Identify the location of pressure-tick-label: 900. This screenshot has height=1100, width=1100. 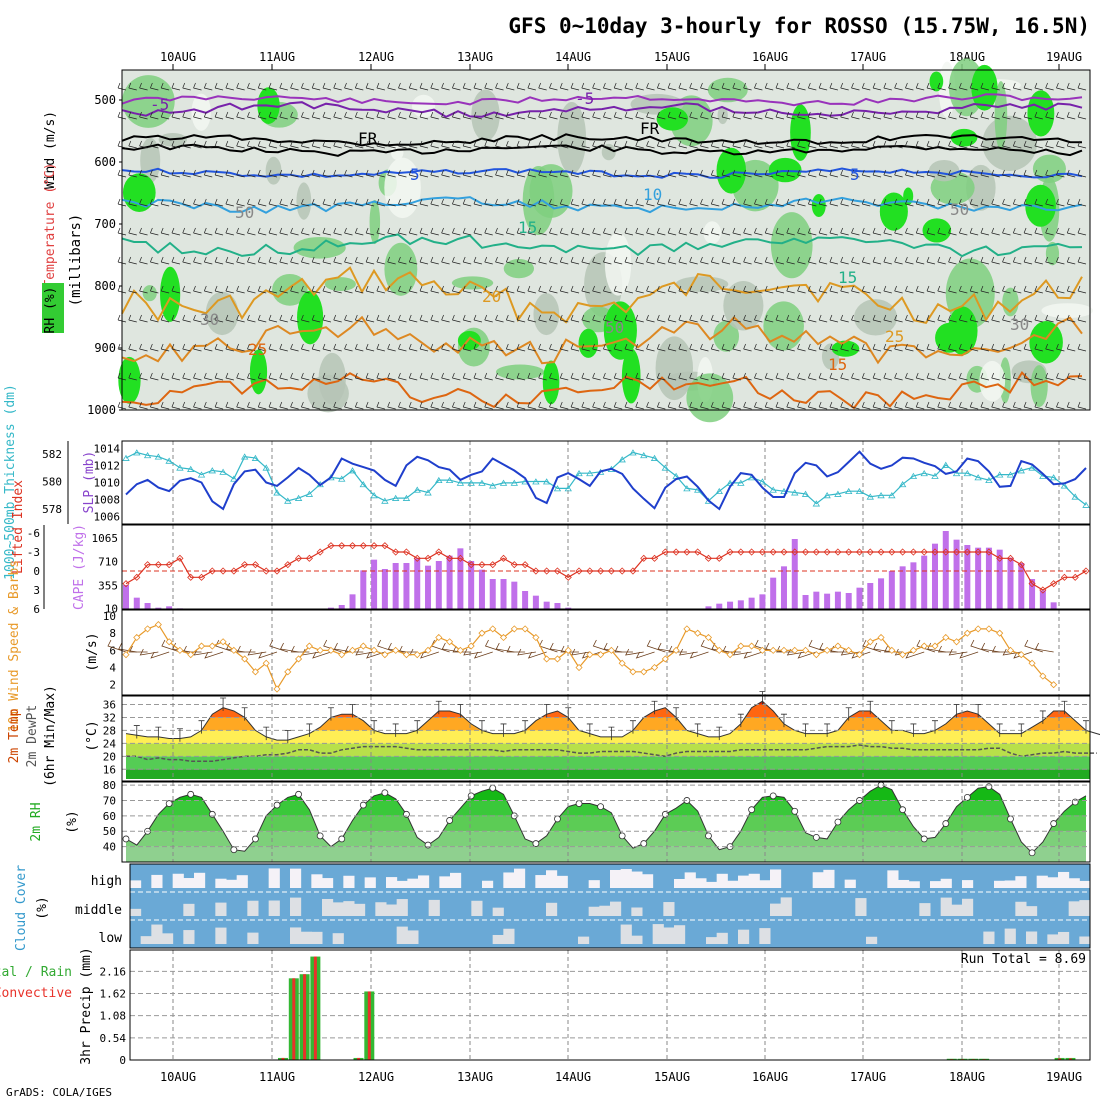
(105, 348).